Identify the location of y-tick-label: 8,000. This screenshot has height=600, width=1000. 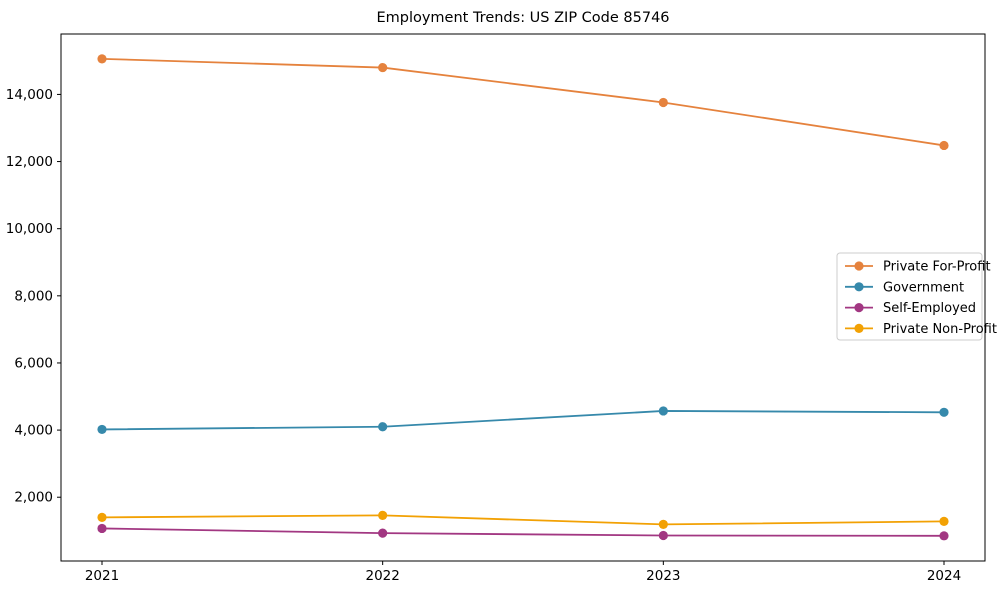
(33, 296).